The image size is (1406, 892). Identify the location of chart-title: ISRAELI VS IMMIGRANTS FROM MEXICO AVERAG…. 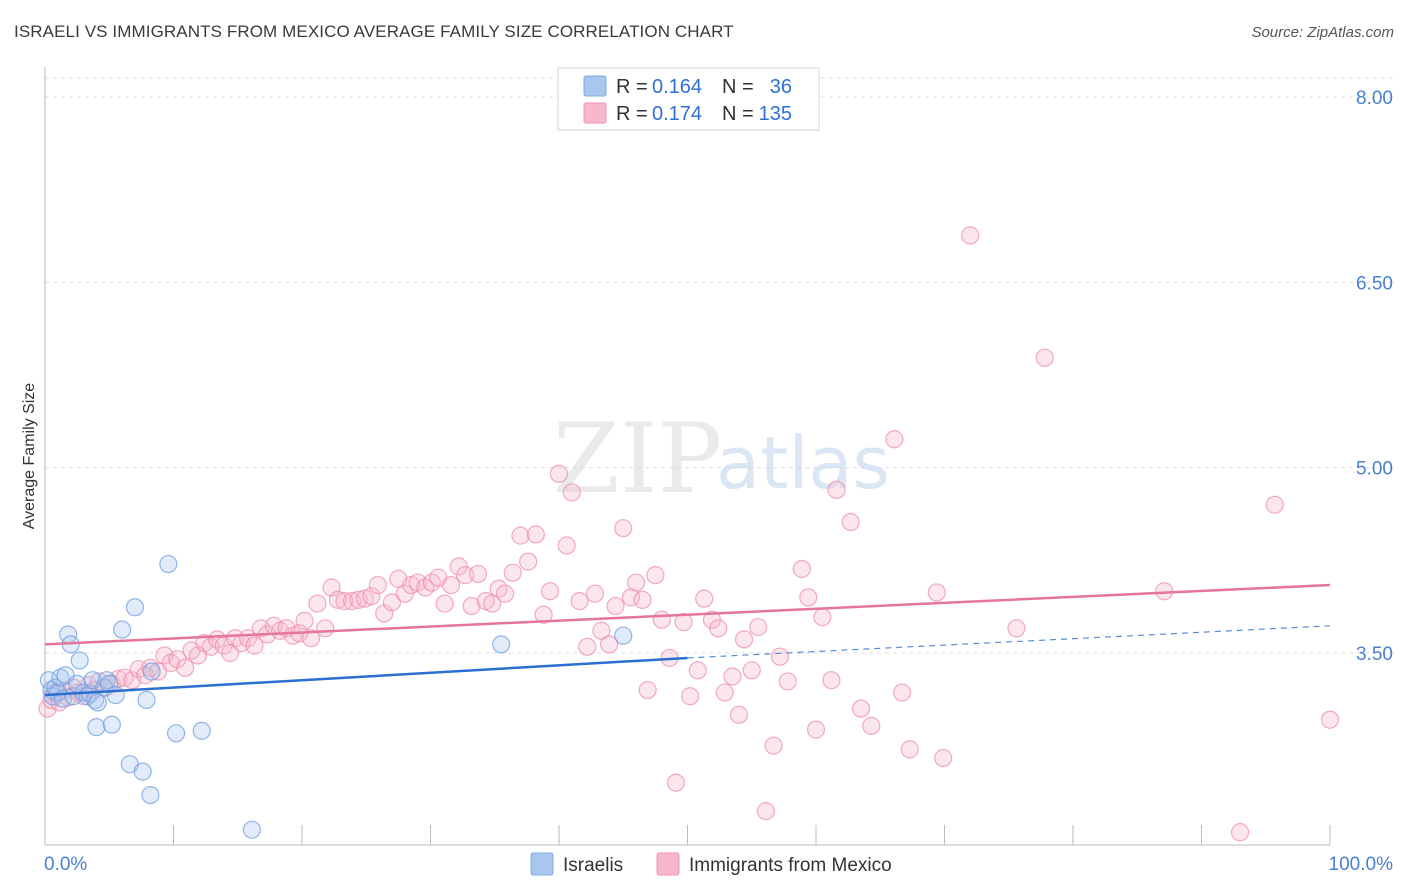
(374, 31).